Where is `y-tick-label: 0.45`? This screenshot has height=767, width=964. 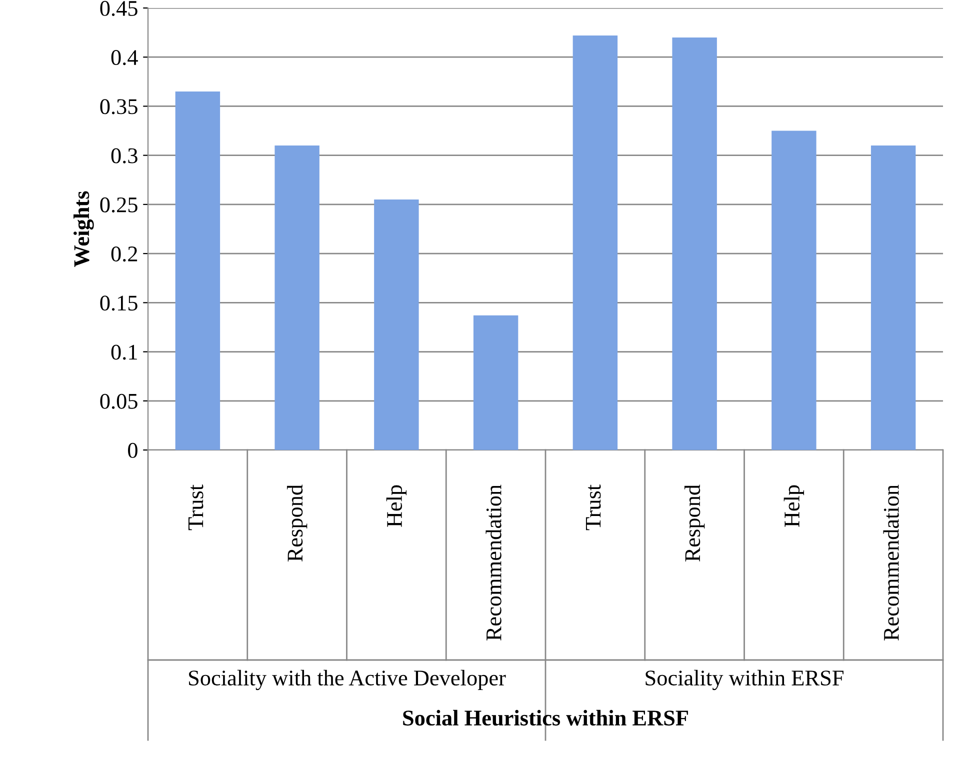
y-tick-label: 0.45 is located at coordinates (119, 8).